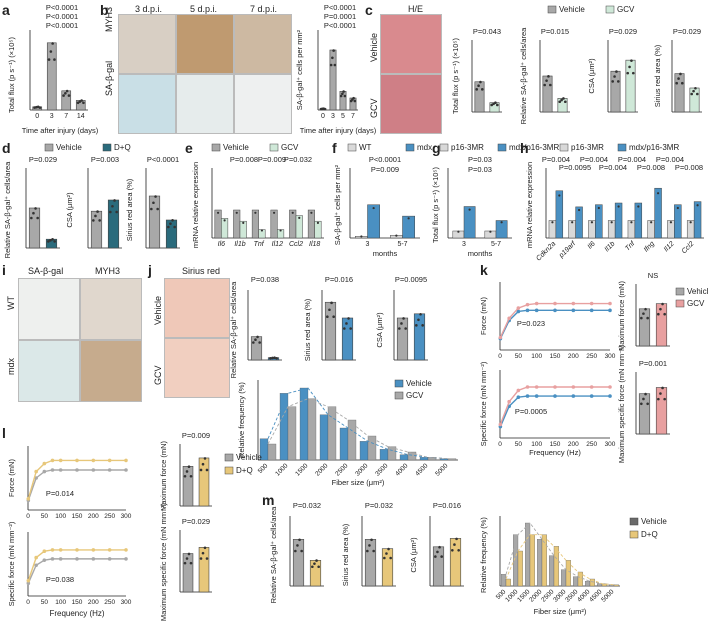 The image size is (708, 624). Describe the element at coordinates (535, 595) in the screenshot. I see `tick-m4-3: 2000` at that location.